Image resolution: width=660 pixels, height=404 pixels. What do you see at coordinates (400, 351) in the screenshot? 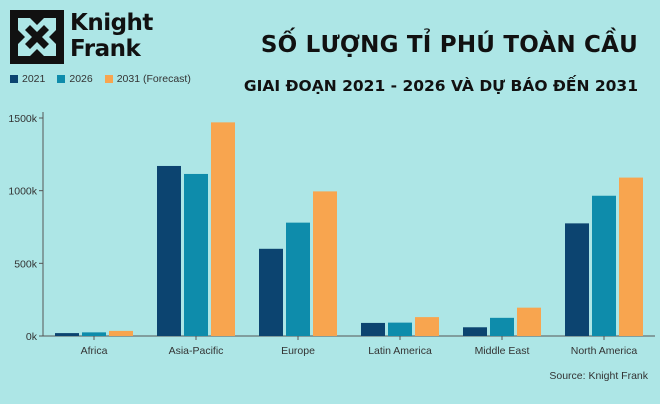
I see `x-tick-label: Latin America` at bounding box center [400, 351].